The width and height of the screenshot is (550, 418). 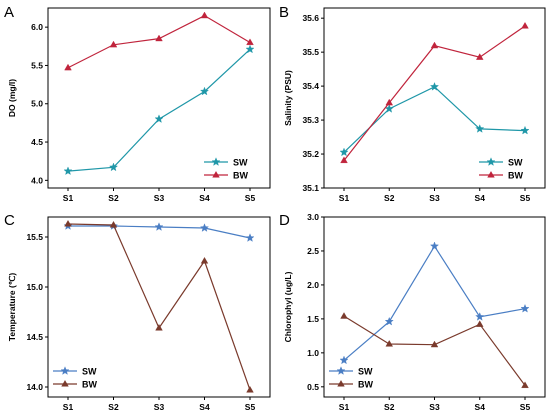 What do you see at coordinates (12, 307) in the screenshot?
I see `y-axis-label: Temperature (℃)` at bounding box center [12, 307].